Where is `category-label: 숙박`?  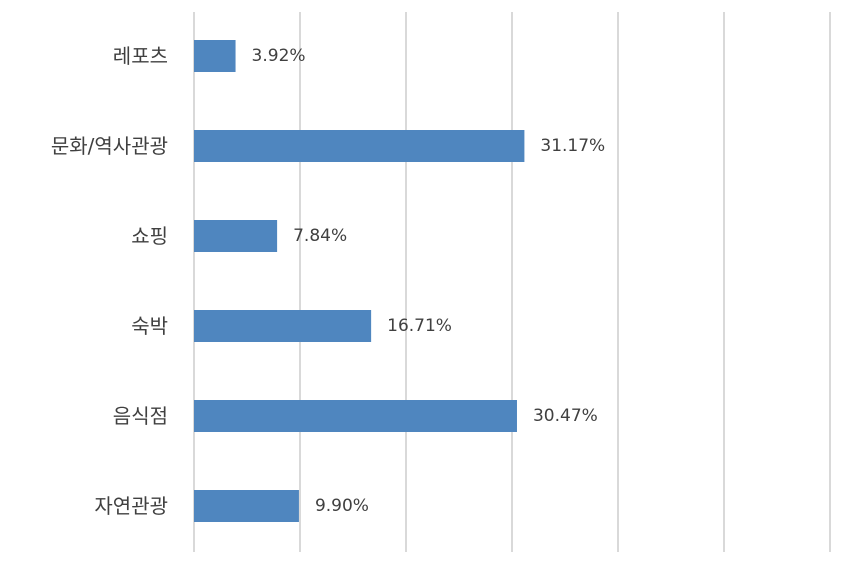
category-label: 숙박 is located at coordinates (149, 326).